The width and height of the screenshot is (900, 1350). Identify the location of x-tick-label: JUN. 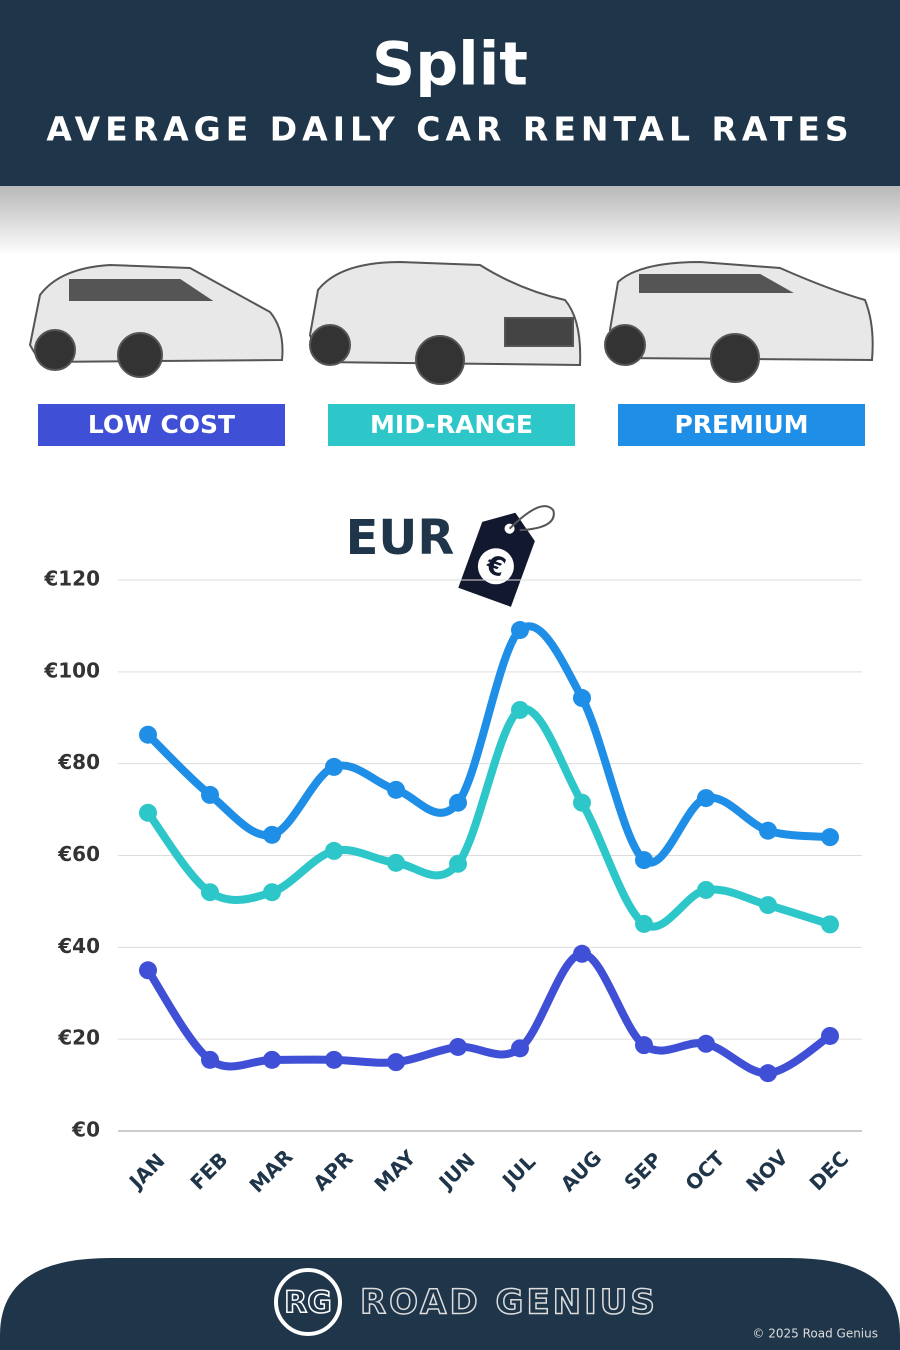
(456, 1171).